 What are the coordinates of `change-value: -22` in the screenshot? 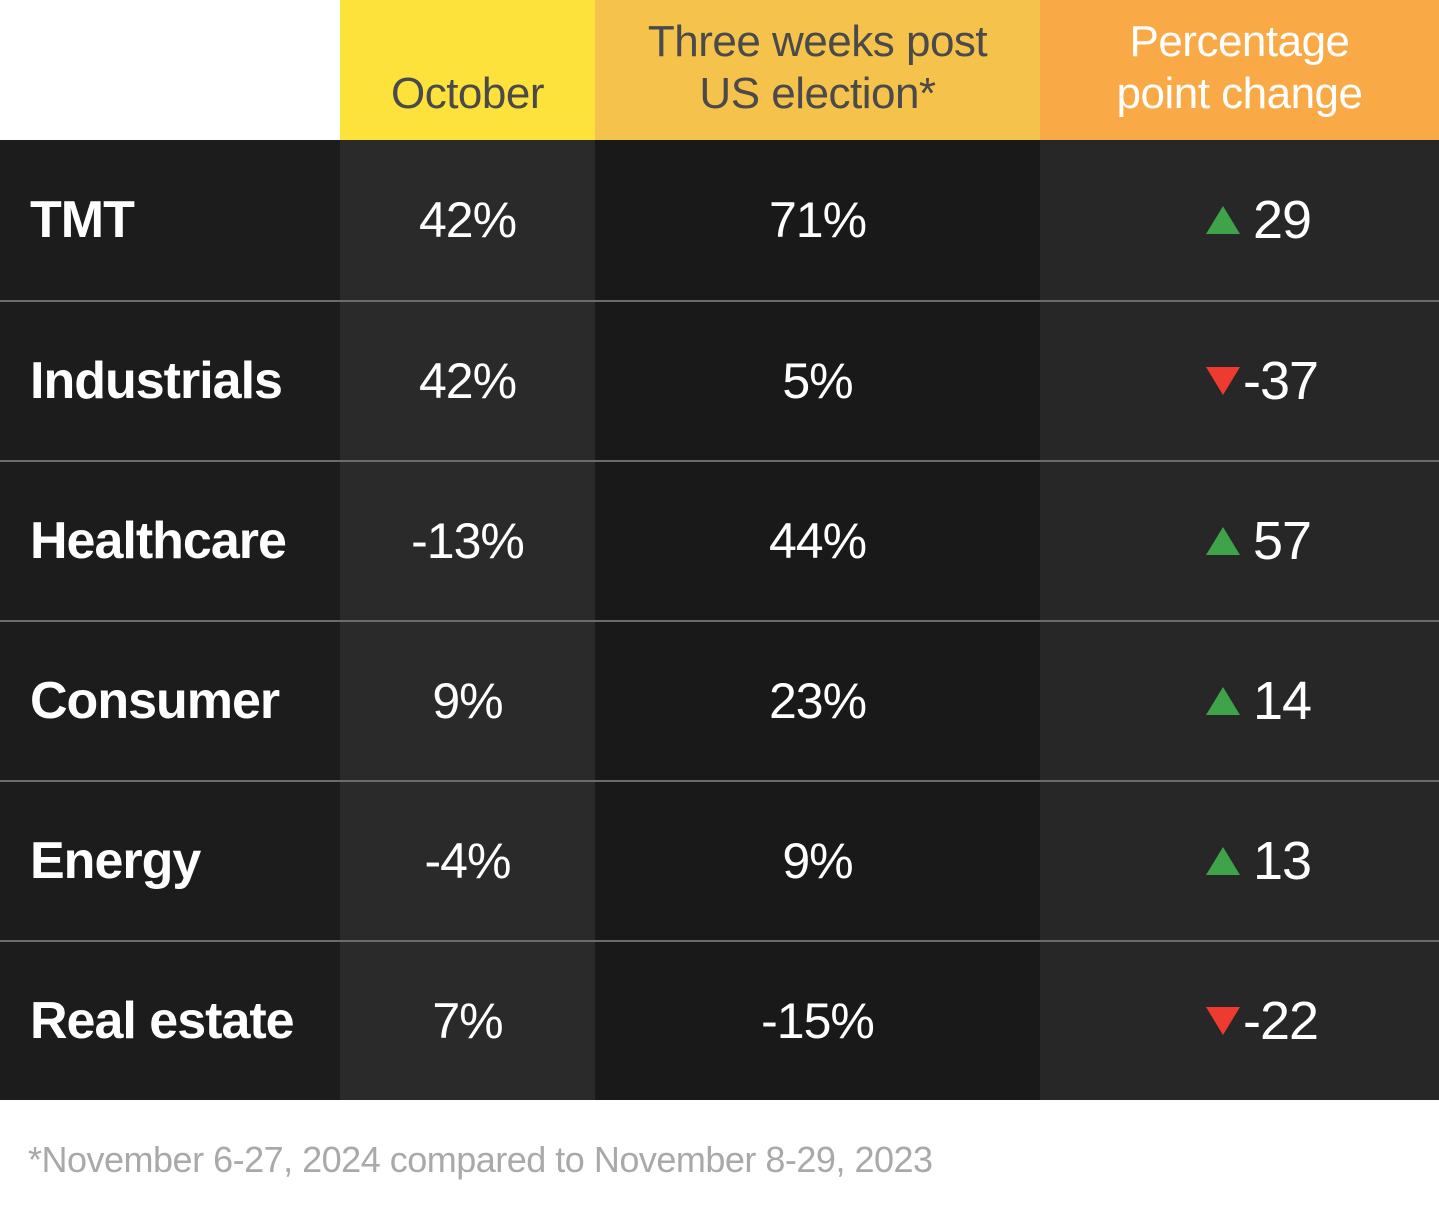 It's located at (1281, 1021).